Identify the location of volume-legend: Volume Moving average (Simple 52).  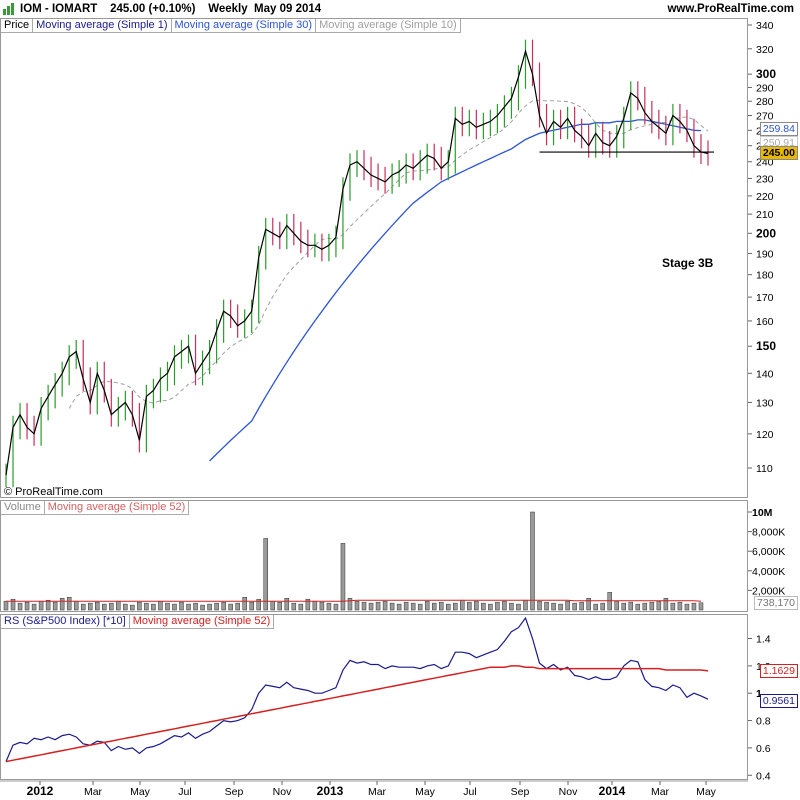
(95, 508).